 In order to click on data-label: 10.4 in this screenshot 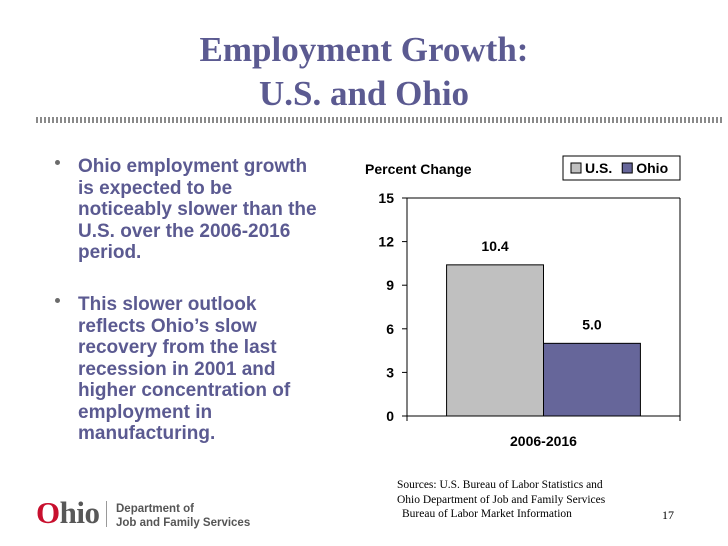, I will do `click(494, 246)`.